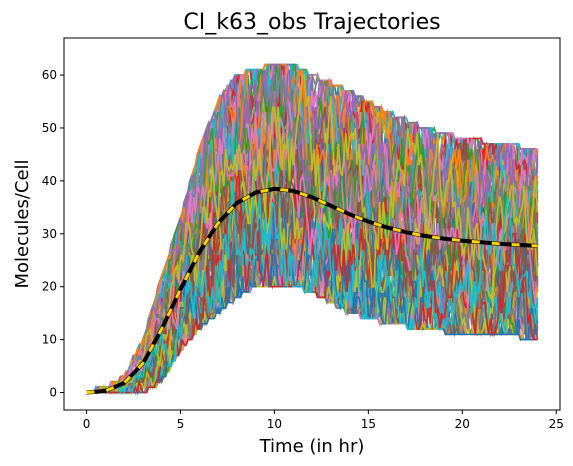 Image resolution: width=573 pixels, height=466 pixels. I want to click on y-axis-ticks: 0 10 20 30 40 50 60, so click(53, 234).